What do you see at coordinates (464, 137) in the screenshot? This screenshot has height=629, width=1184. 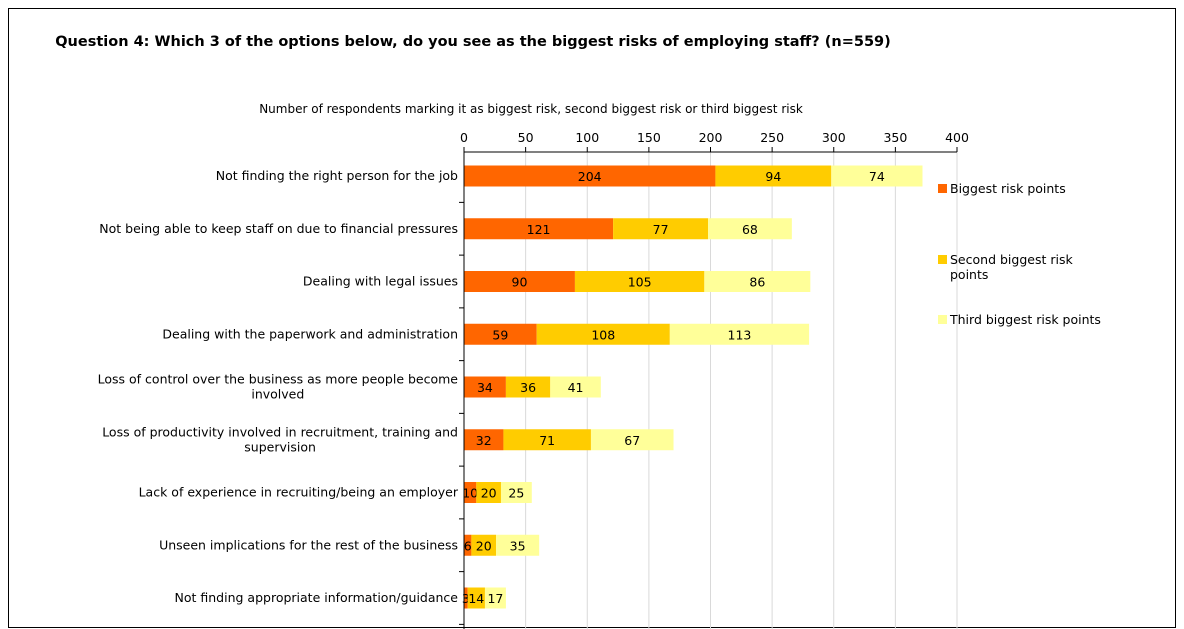 I see `x-tick-label: 0` at bounding box center [464, 137].